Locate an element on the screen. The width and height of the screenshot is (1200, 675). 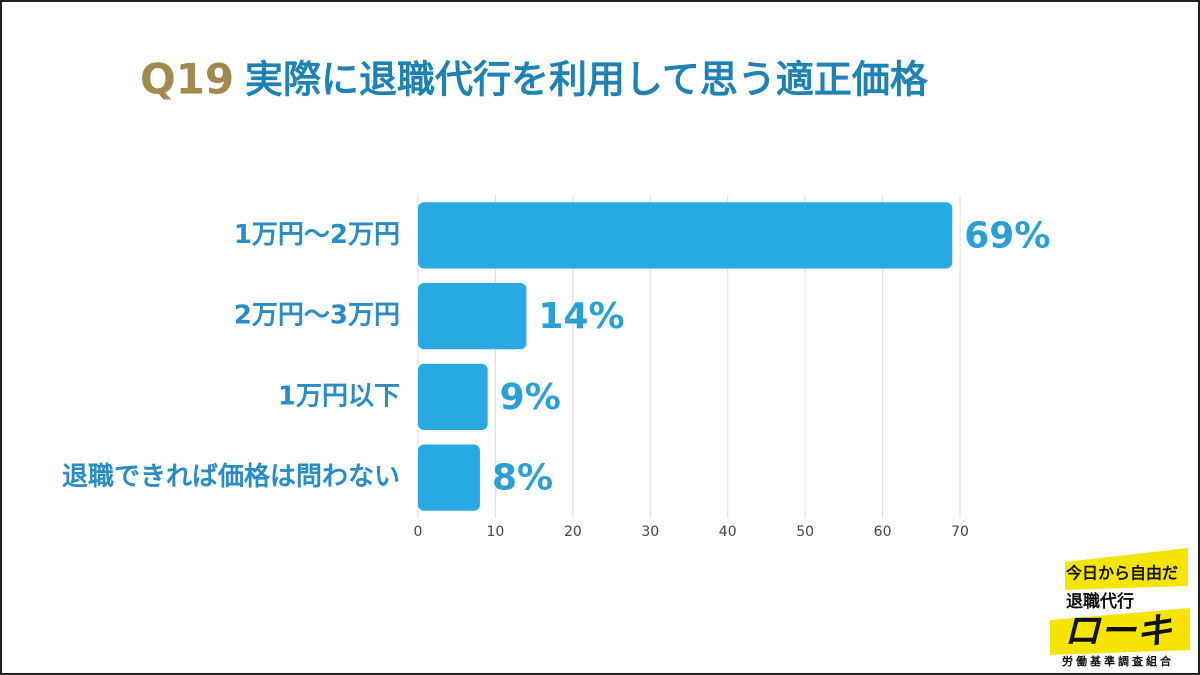
logo-service: 退職代行 is located at coordinates (1100, 601).